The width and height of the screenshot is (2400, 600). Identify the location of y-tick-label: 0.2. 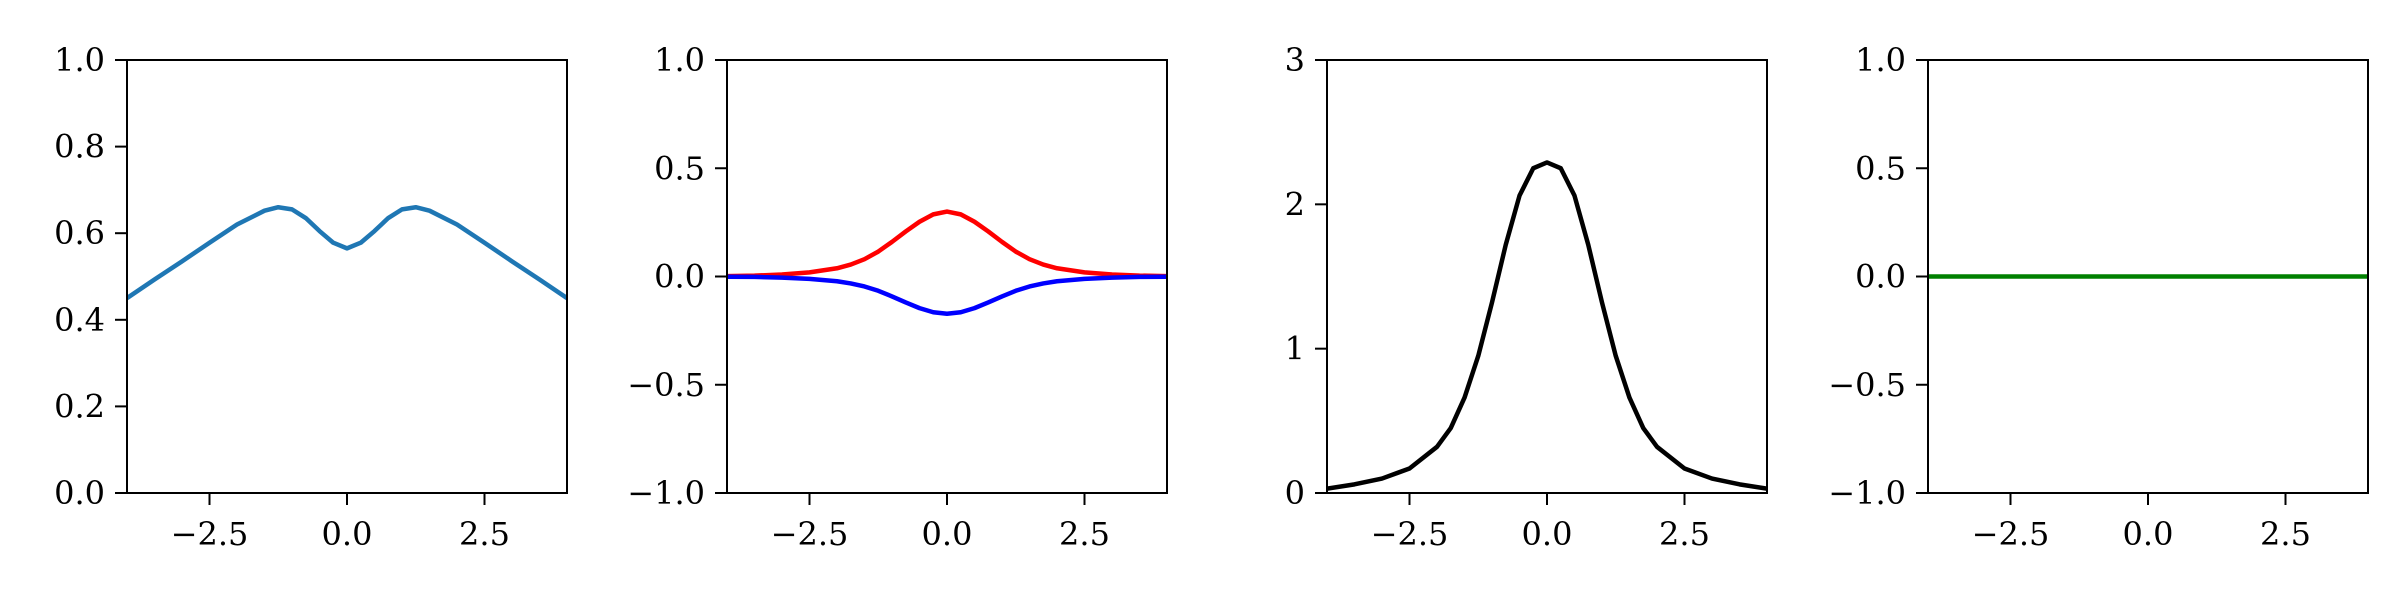
(79, 406).